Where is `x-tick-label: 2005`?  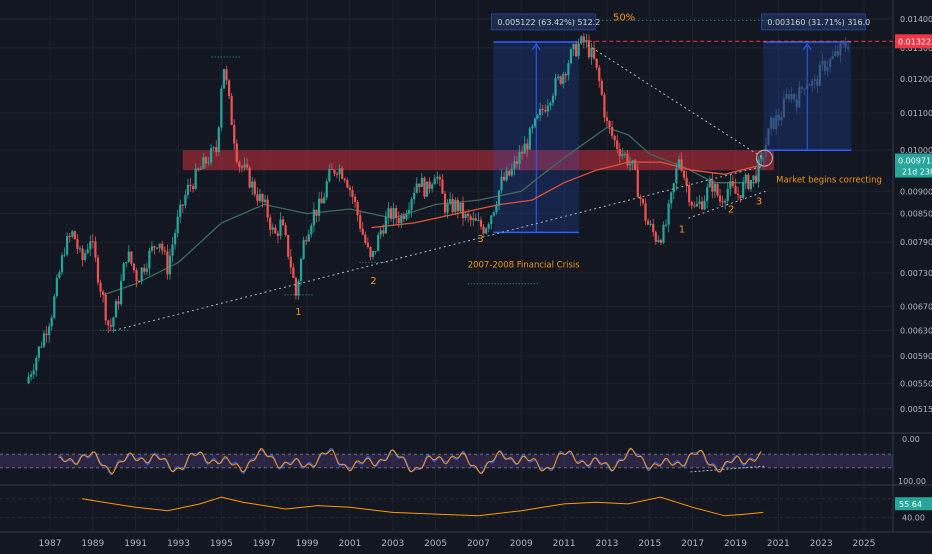
x-tick-label: 2005 is located at coordinates (435, 544).